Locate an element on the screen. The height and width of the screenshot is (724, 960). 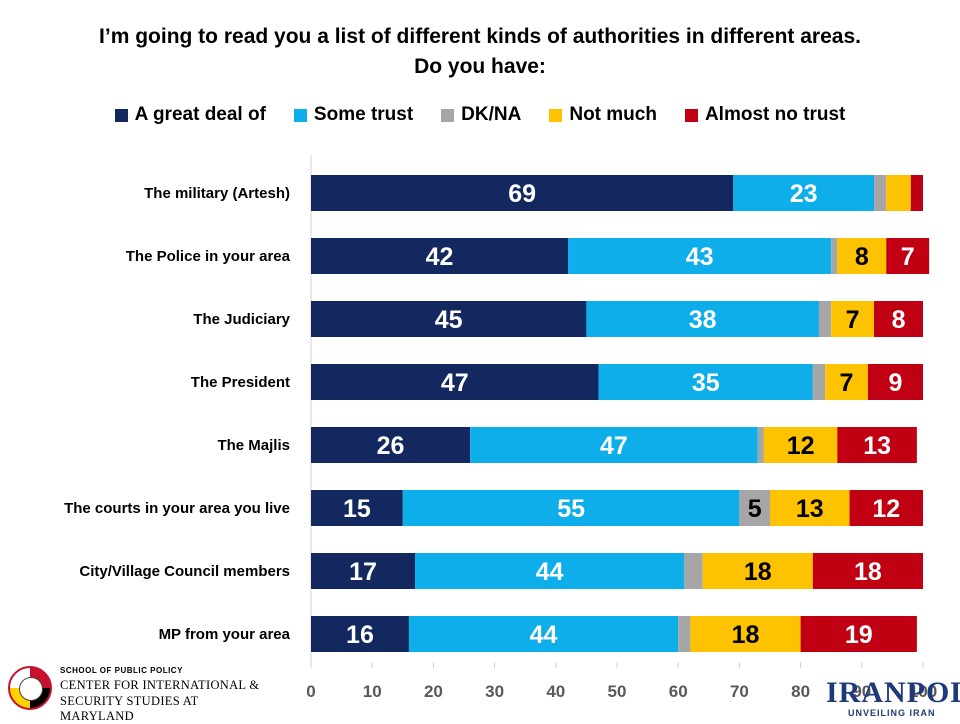
category-label: The Police in your area is located at coordinates (208, 256).